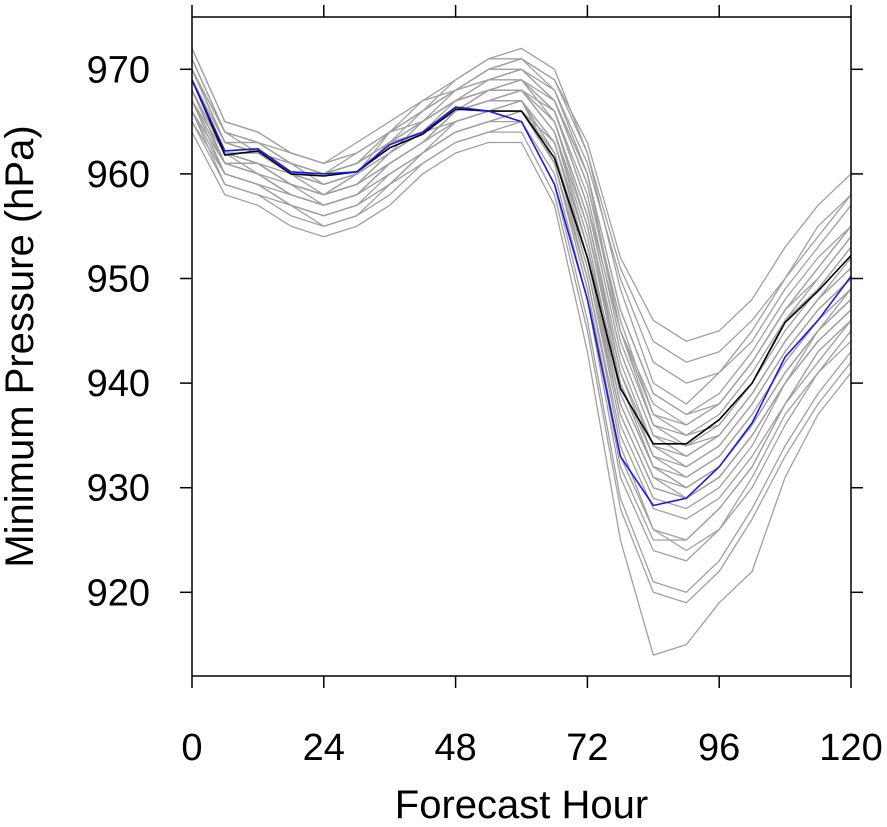  What do you see at coordinates (118, 489) in the screenshot?
I see `y-tick-label: 930` at bounding box center [118, 489].